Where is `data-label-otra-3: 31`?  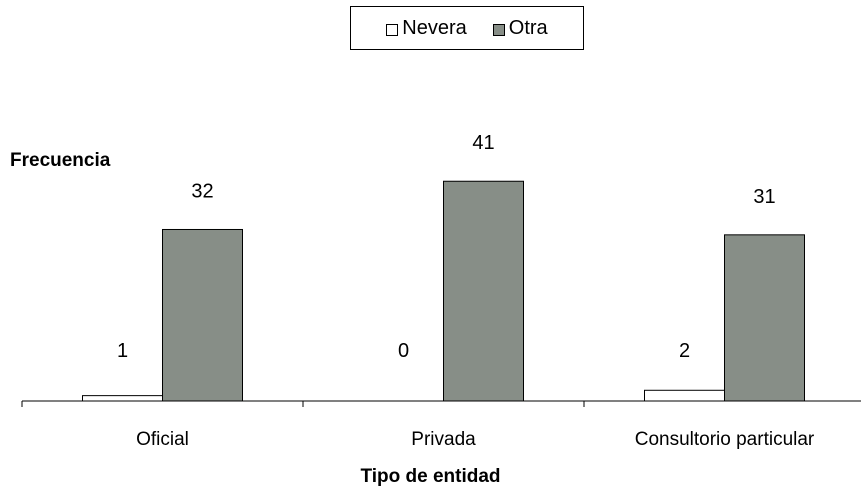 data-label-otra-3: 31 is located at coordinates (764, 197).